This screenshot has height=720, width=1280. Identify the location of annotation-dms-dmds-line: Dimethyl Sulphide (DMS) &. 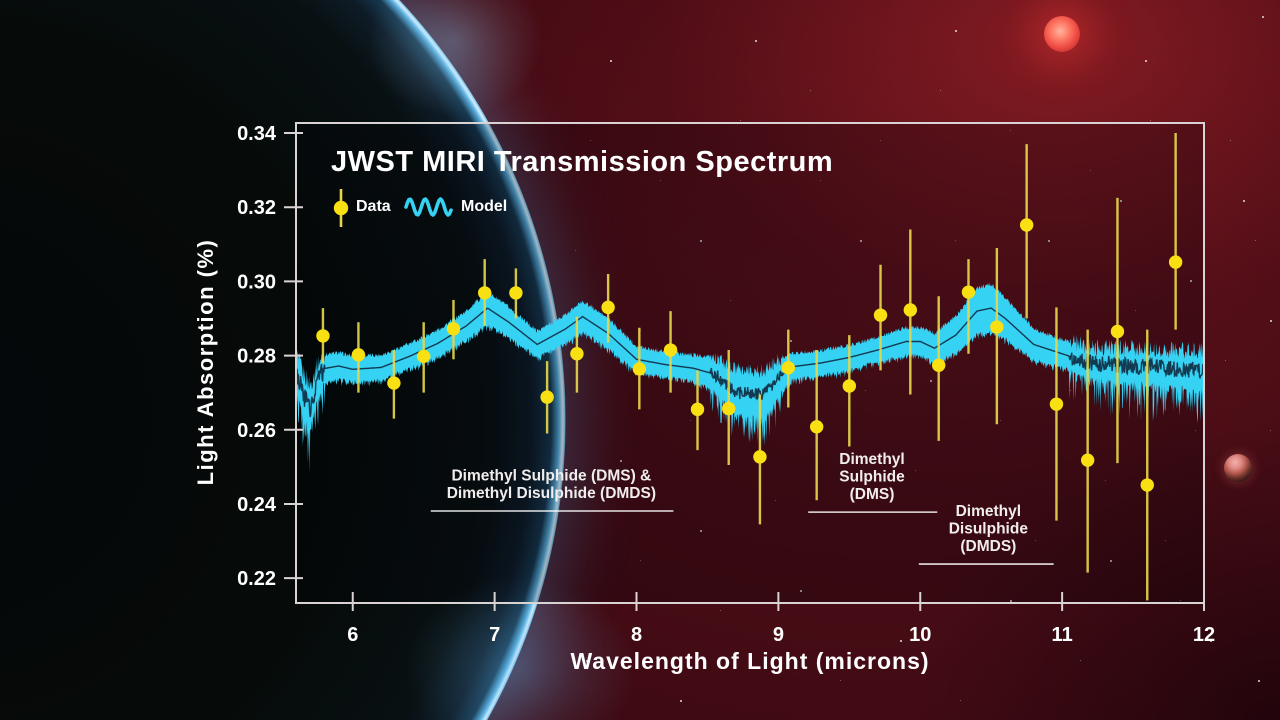
(551, 476).